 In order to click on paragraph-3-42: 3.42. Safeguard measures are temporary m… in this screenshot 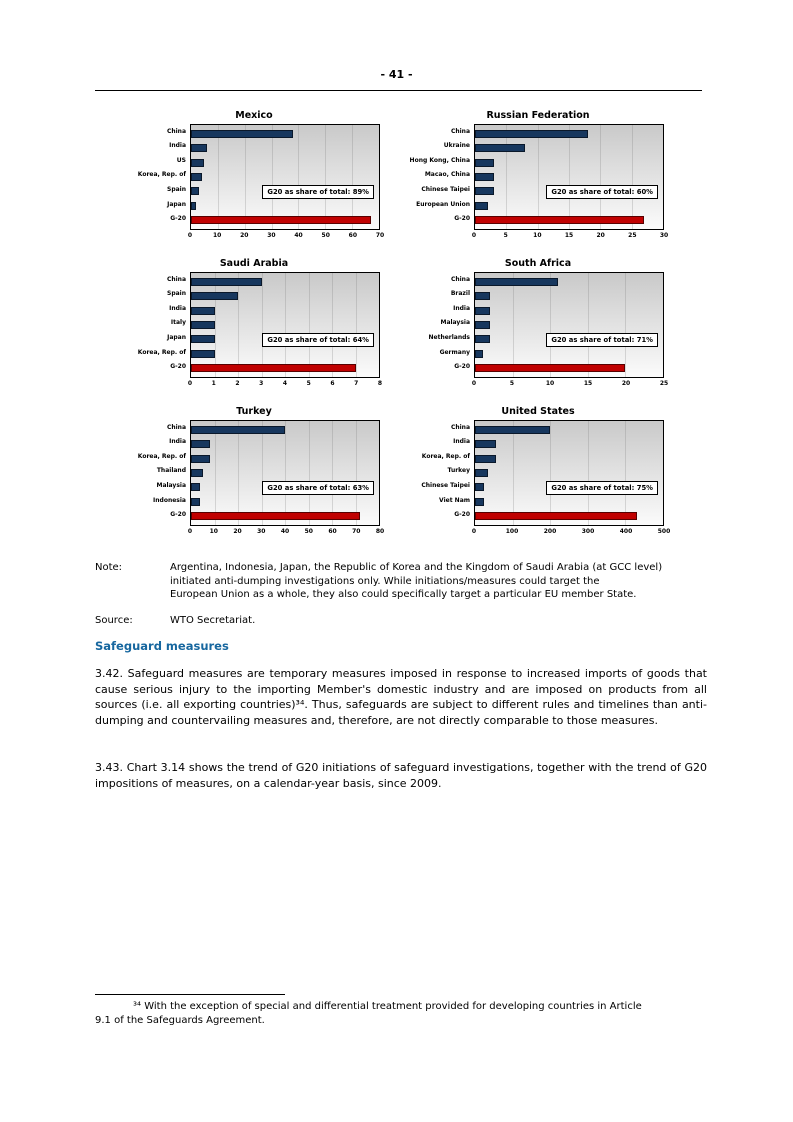, I will do `click(401, 697)`.